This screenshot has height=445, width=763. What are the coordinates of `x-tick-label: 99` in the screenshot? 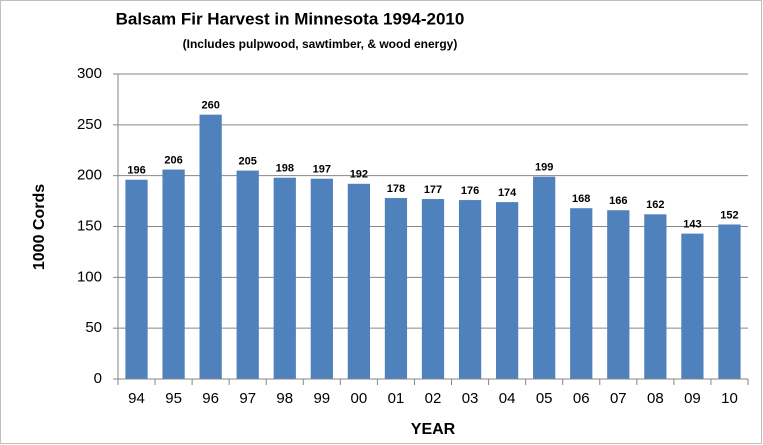 It's located at (321, 398).